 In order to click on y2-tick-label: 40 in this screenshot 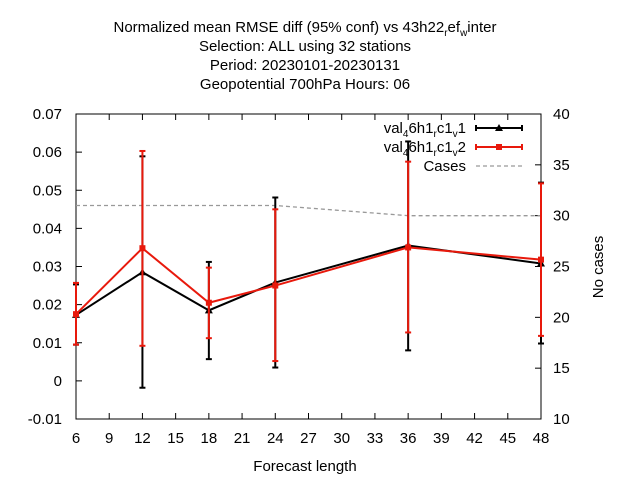, I will do `click(561, 114)`.